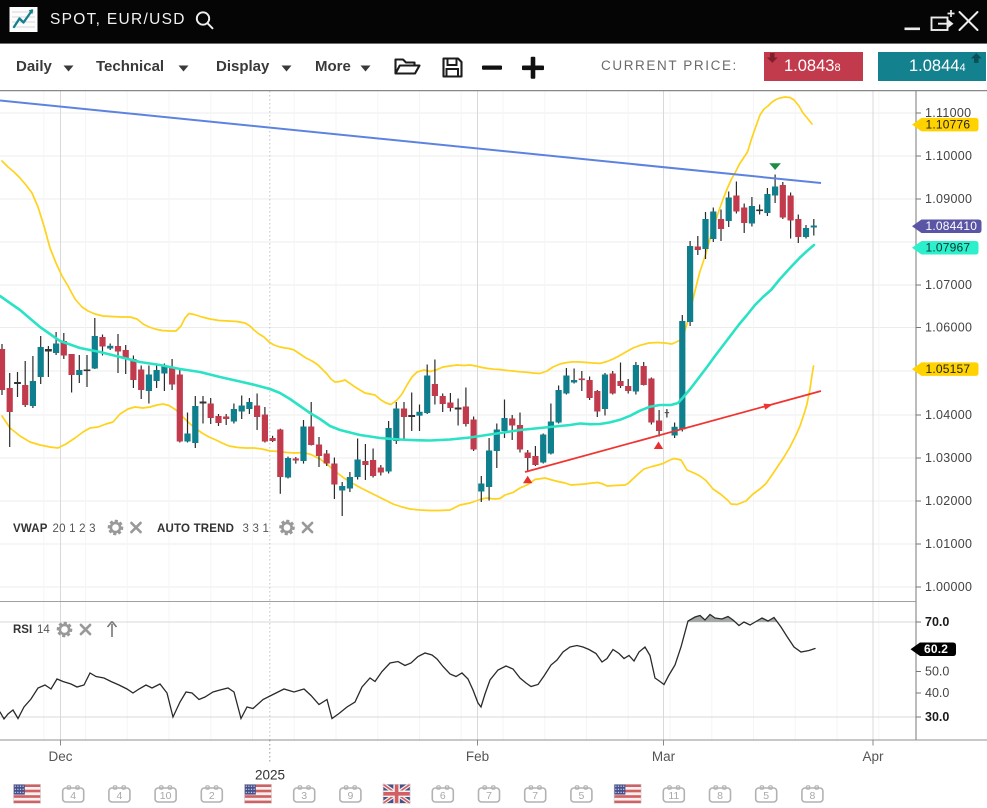 This screenshot has width=987, height=808. Describe the element at coordinates (948, 113) in the screenshot. I see `svg-text: 1.11000` at that location.